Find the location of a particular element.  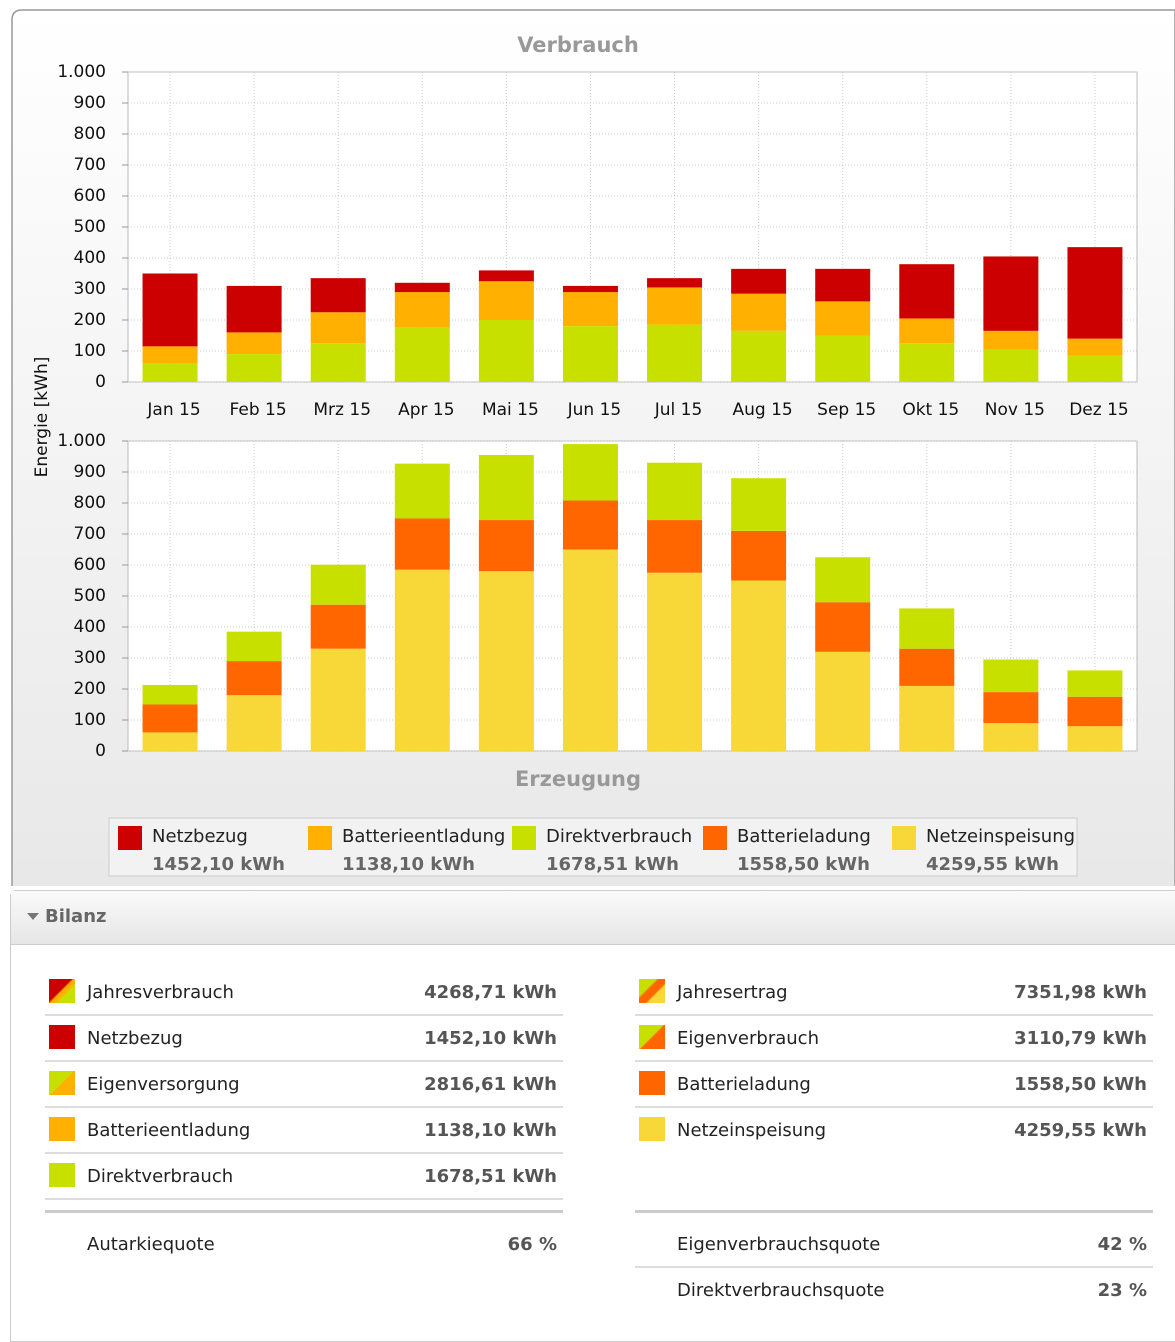

row-label: Batterieentladung is located at coordinates (169, 1130).